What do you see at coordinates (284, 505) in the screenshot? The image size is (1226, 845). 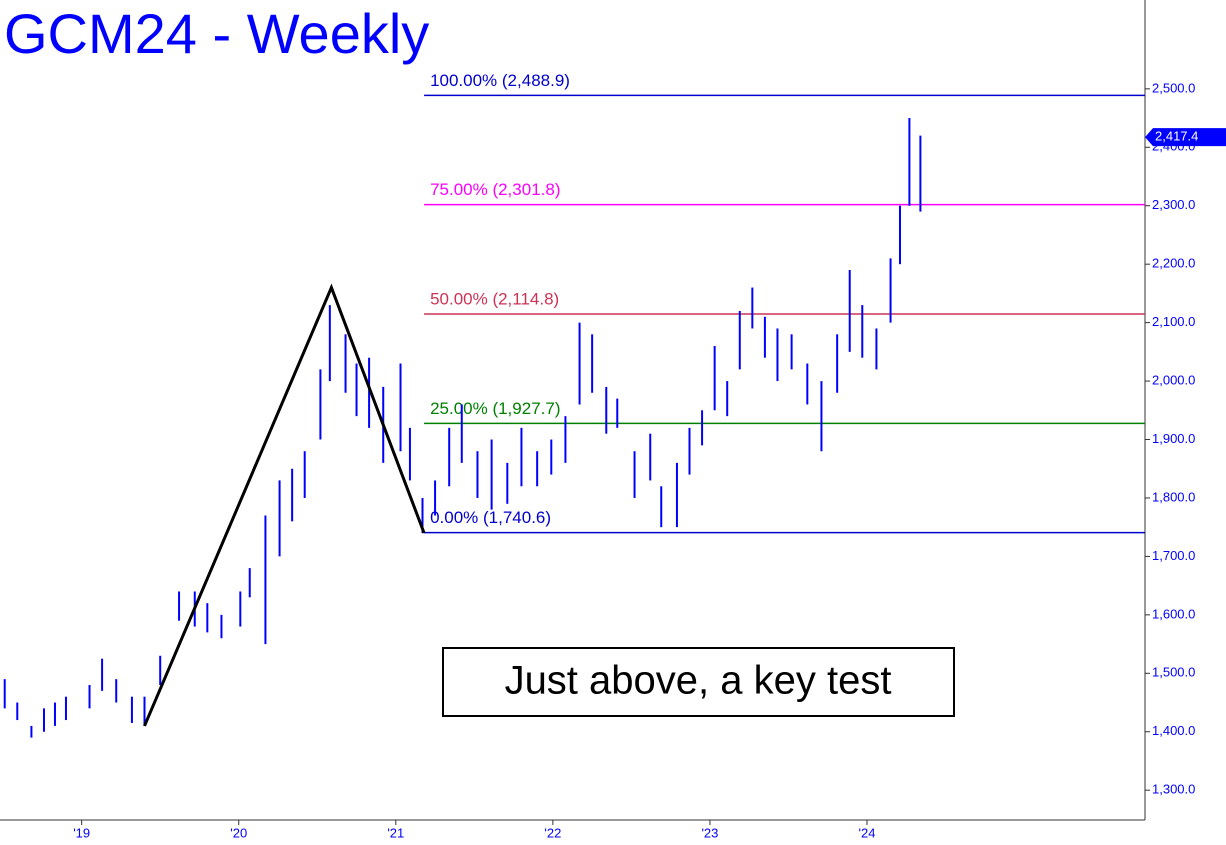 I see `pattern-line` at bounding box center [284, 505].